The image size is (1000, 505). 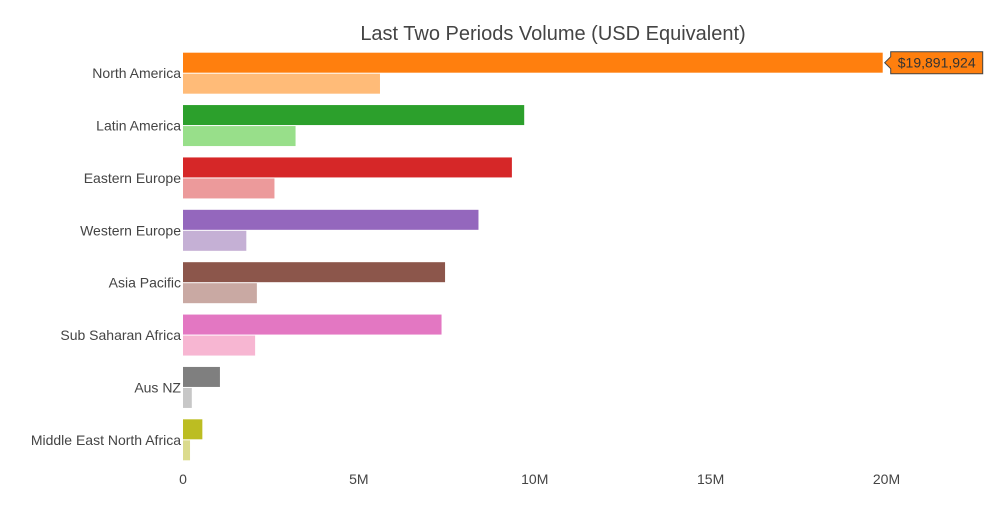 I want to click on x-axis-ticks: 0 5M 10M 15M 20M, so click(x=539, y=479).